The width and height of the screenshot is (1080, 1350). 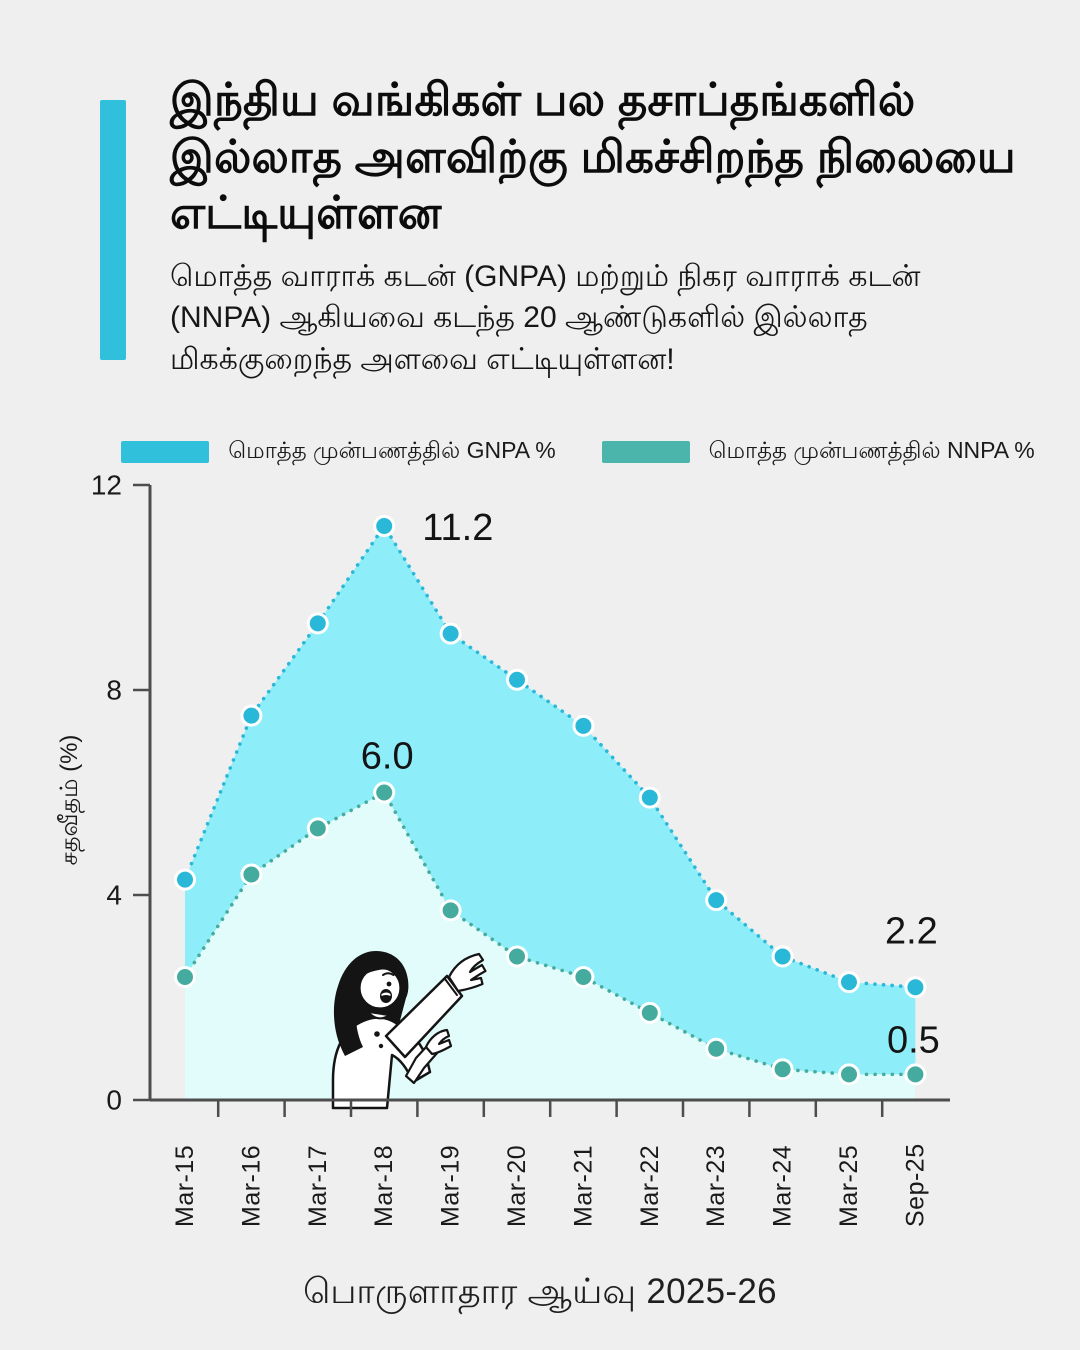 I want to click on NNPA-line, so click(x=550, y=933).